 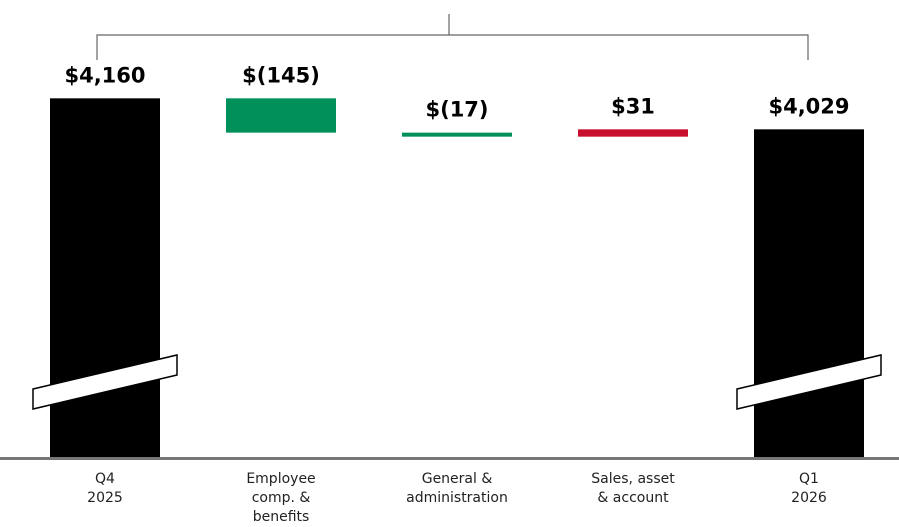 I want to click on bracket-line, so click(x=452, y=47).